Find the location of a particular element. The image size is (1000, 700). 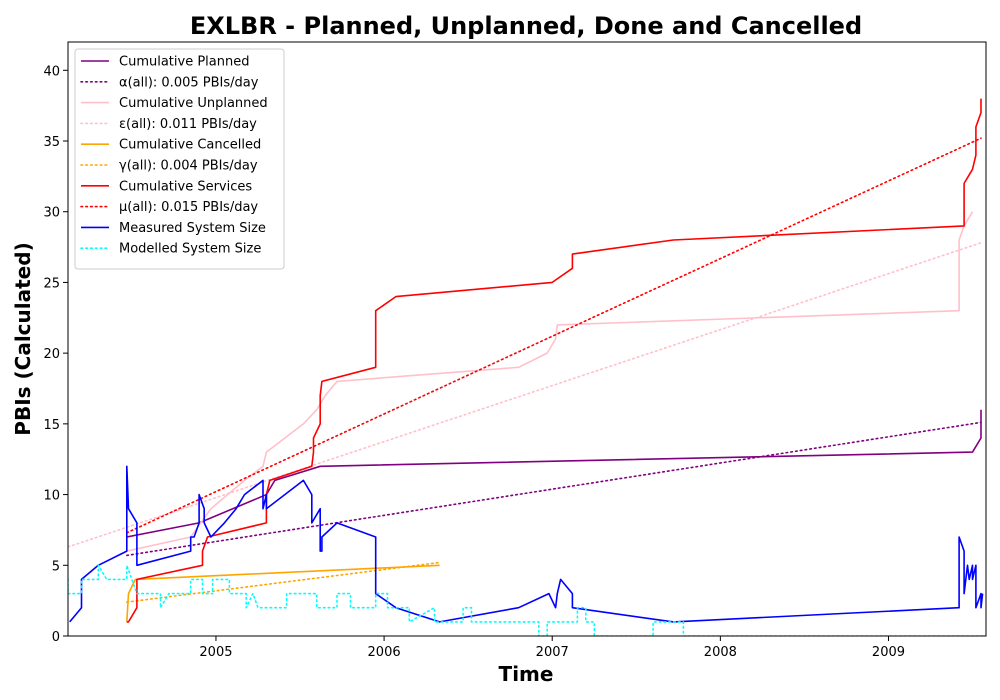

y-tick-label: 10 is located at coordinates (51, 496).